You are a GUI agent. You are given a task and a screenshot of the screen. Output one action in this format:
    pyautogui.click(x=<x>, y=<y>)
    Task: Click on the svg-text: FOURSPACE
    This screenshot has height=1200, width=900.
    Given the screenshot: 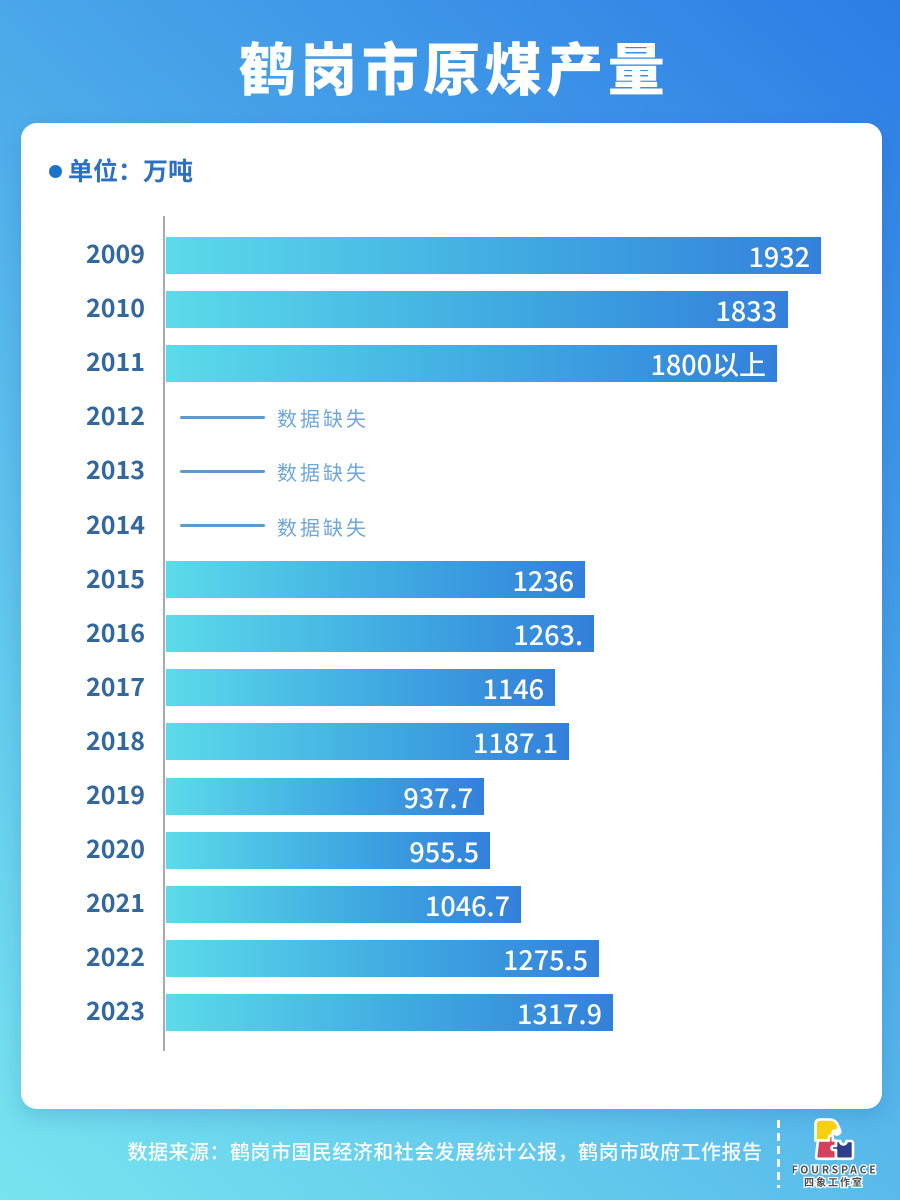 What is the action you would take?
    pyautogui.click(x=836, y=1170)
    